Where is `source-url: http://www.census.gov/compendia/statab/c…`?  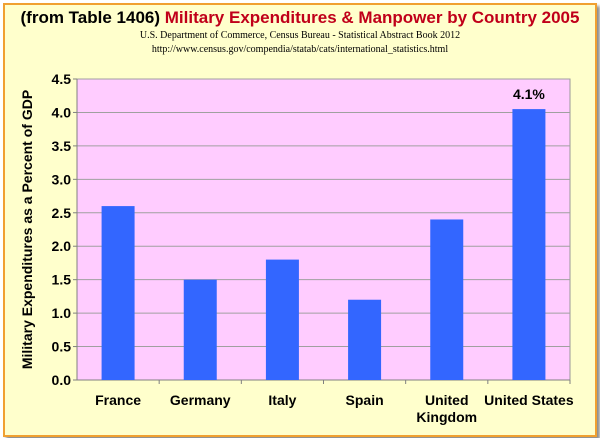
source-url: http://www.census.gov/compendia/statab/c… is located at coordinates (300, 49).